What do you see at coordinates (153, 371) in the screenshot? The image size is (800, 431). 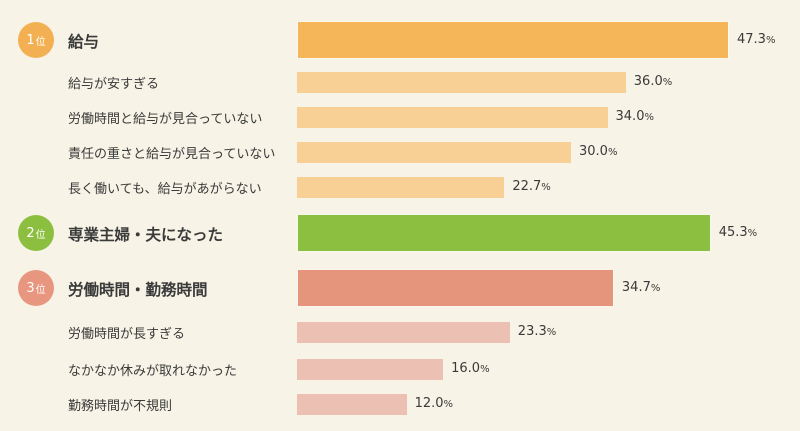 I see `category-label: なかなか休みが取れなかった` at bounding box center [153, 371].